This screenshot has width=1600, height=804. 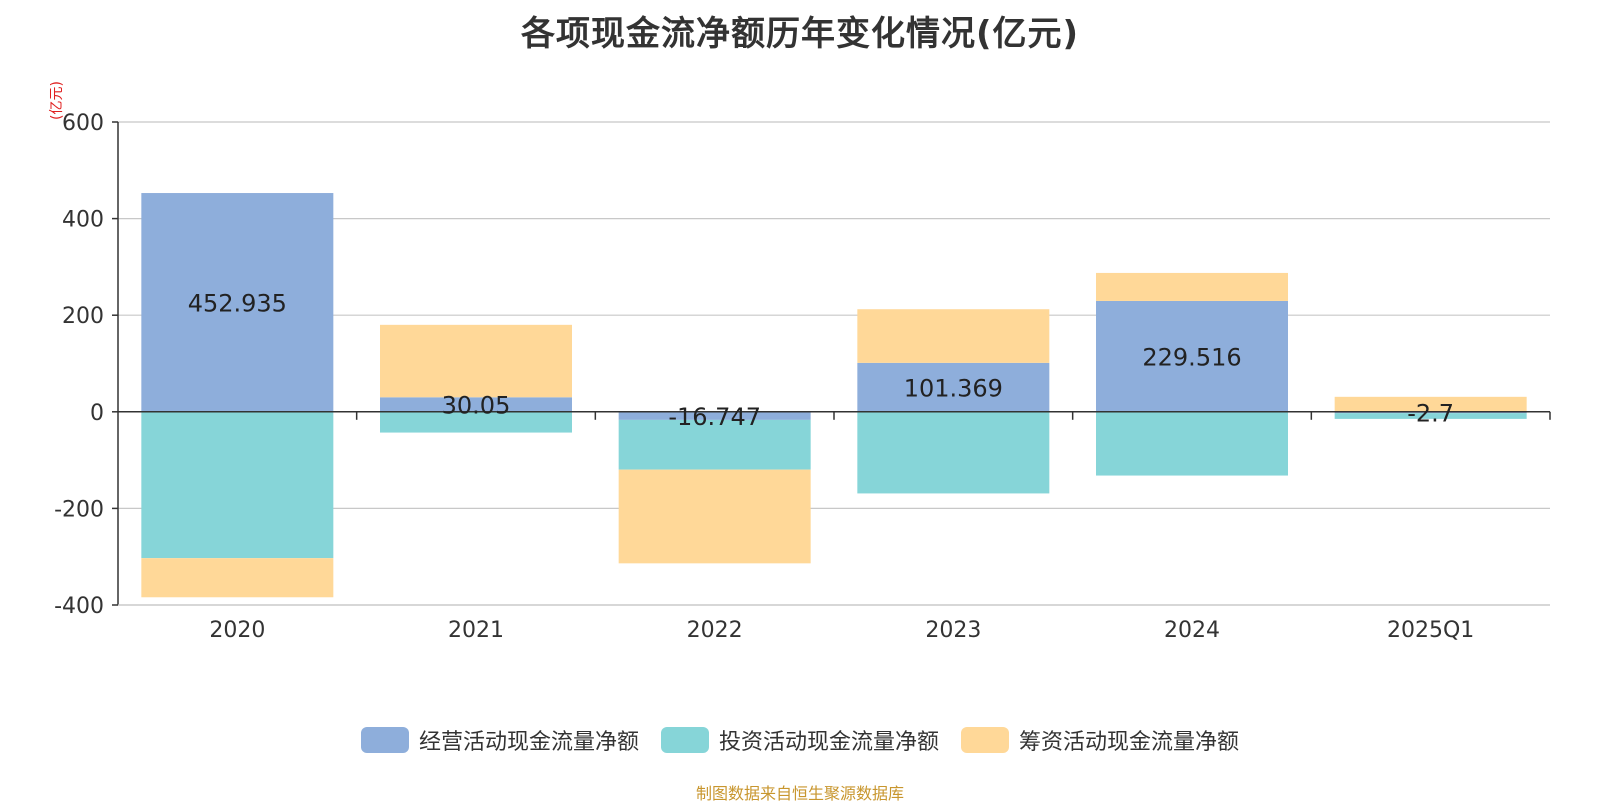 What do you see at coordinates (384, 740) in the screenshot?
I see `legend-swatch-operating` at bounding box center [384, 740].